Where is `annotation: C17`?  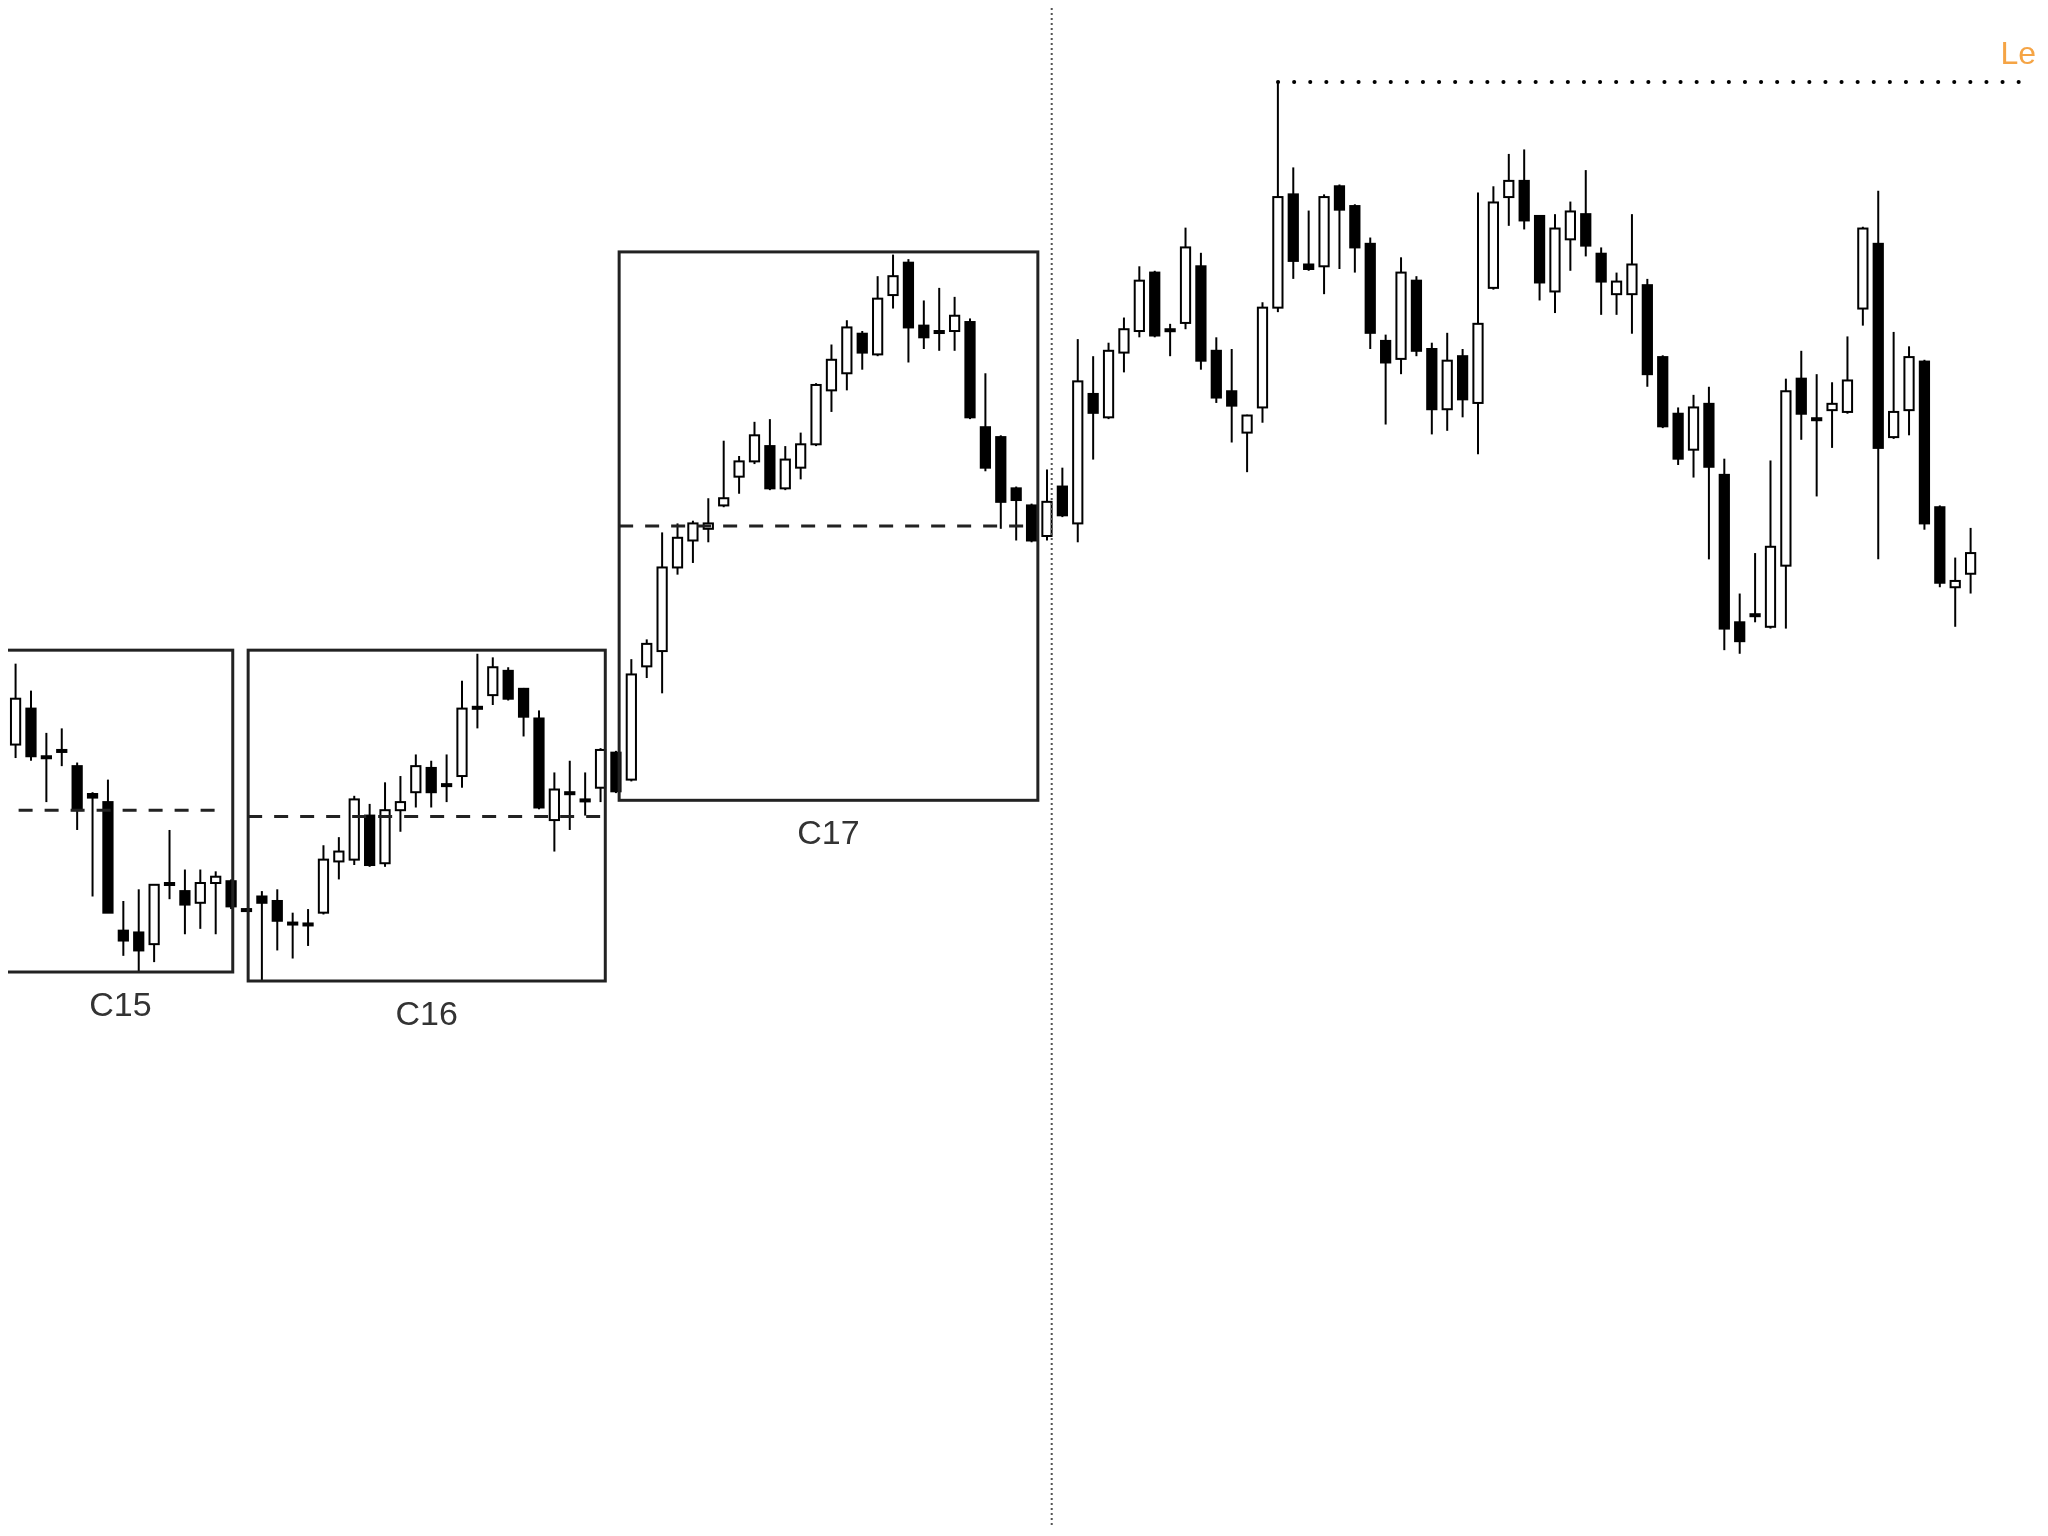 annotation: C17 is located at coordinates (828, 832).